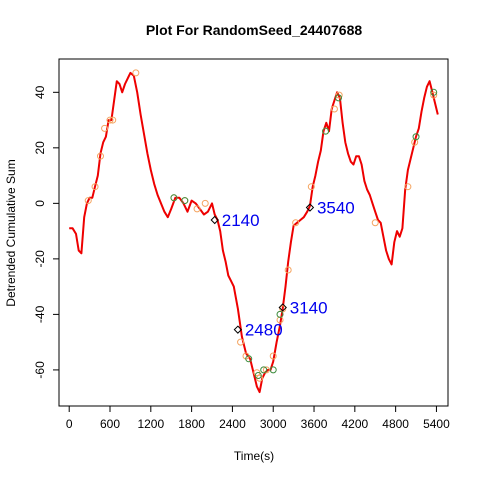 The image size is (480, 480). Describe the element at coordinates (314, 424) in the screenshot. I see `x-tick-label: 3600` at that location.